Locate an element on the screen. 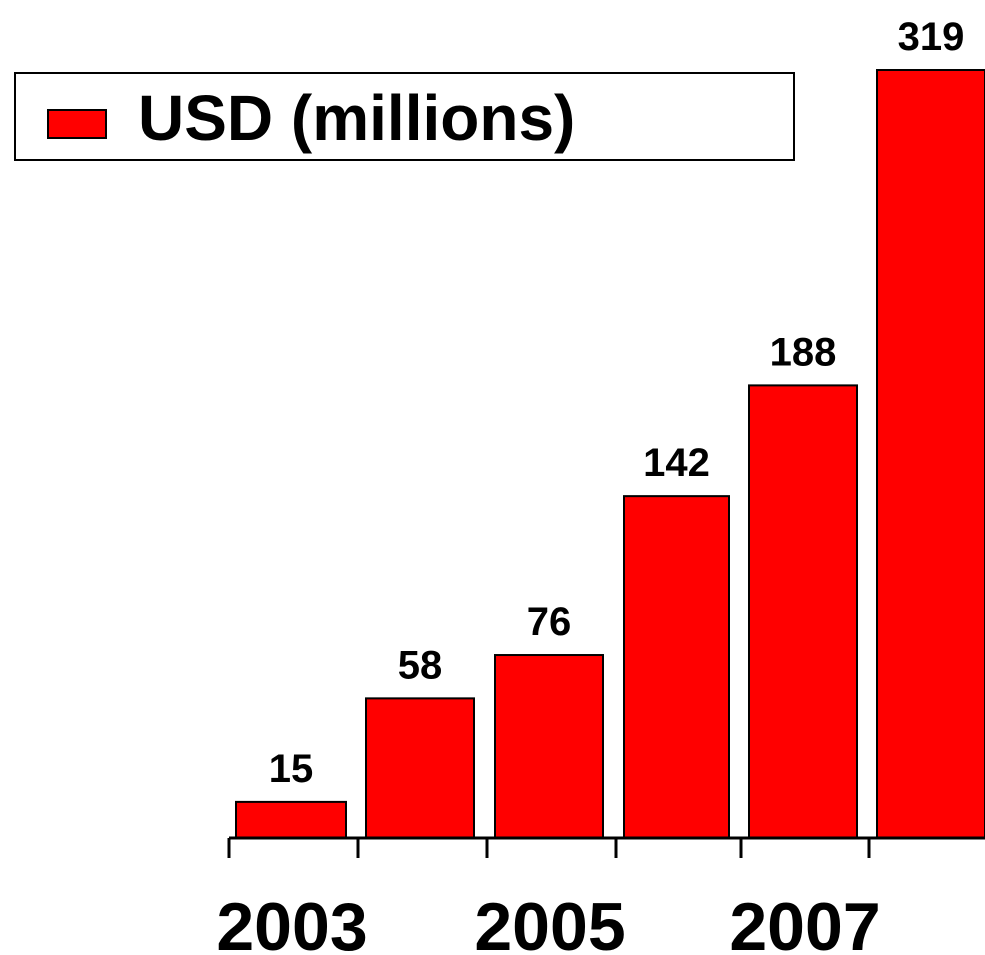 Image resolution: width=985 pixels, height=955 pixels. bar-2006 is located at coordinates (676, 667).